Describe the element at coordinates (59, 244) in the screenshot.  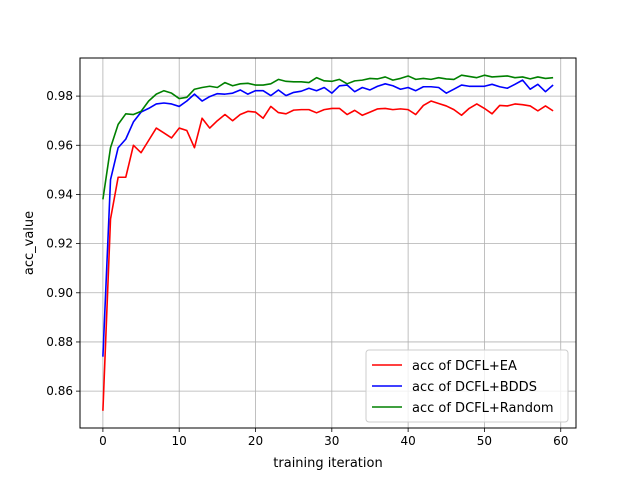
I see `y-tick-label: 0.92` at that location.